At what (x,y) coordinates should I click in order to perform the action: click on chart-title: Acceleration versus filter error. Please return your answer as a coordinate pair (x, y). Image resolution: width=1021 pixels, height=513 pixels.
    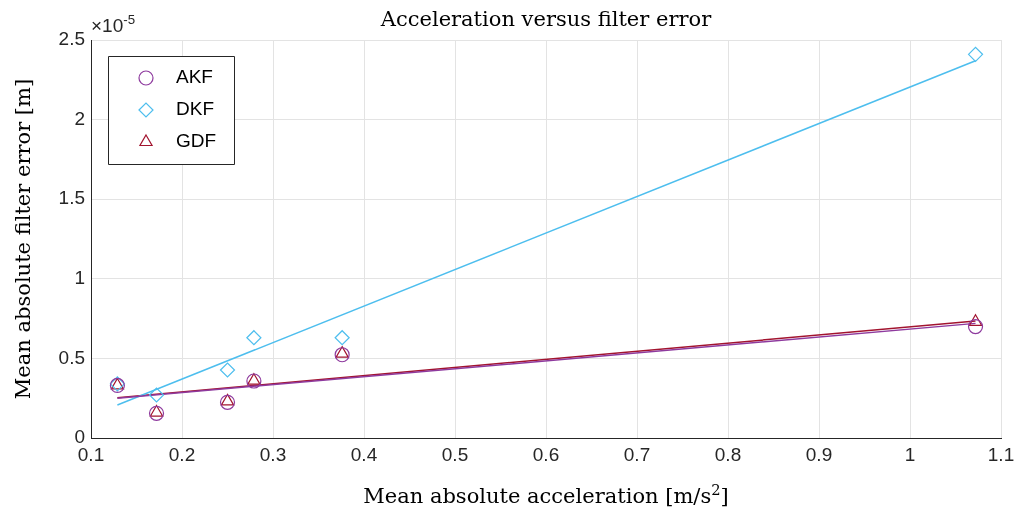
    Looking at the image, I should click on (546, 19).